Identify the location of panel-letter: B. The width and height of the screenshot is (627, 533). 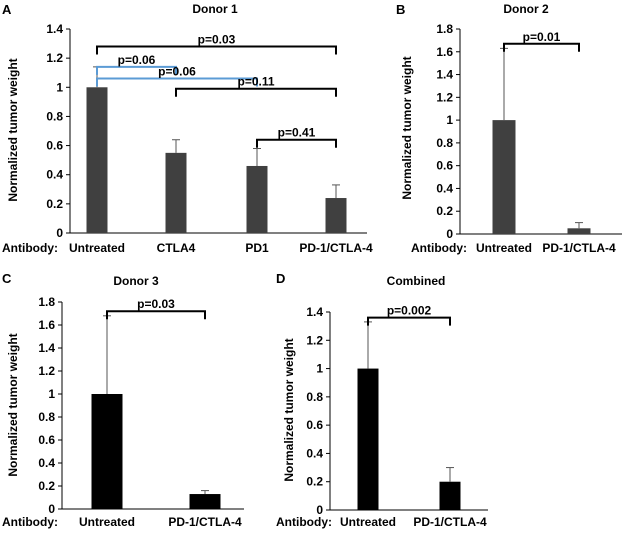
(400, 9).